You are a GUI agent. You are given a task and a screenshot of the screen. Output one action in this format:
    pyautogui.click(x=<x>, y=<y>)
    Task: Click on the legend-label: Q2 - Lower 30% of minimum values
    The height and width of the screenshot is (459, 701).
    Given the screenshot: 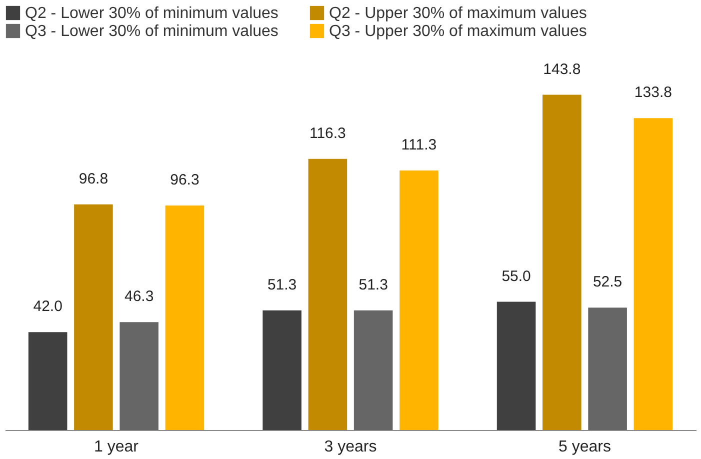 What is the action you would take?
    pyautogui.click(x=151, y=13)
    